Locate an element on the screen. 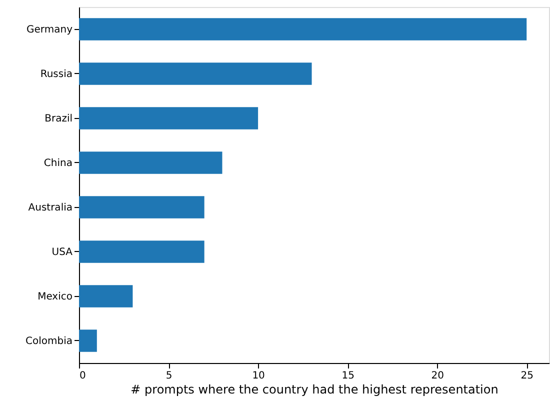  y-tick-label: USA is located at coordinates (62, 252).